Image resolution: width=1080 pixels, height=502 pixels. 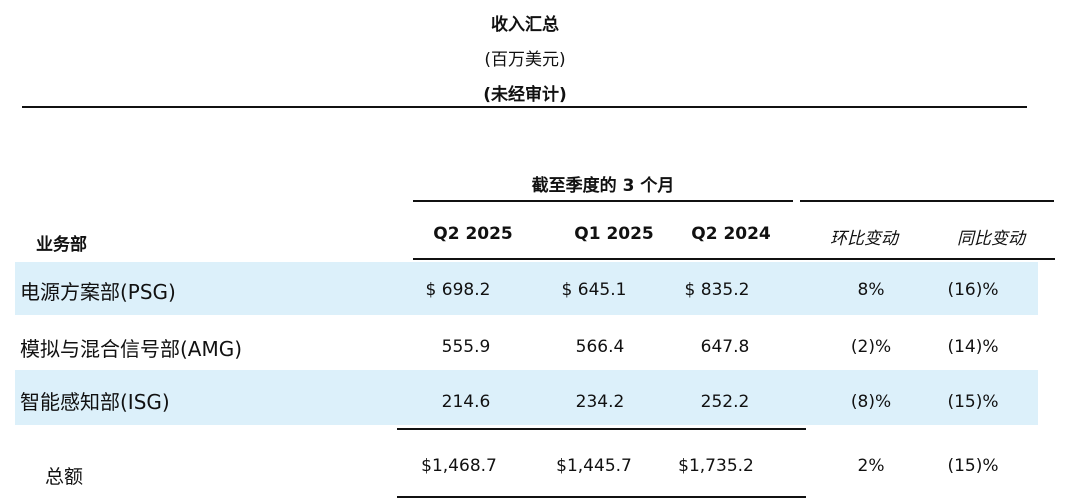 What do you see at coordinates (871, 402) in the screenshot?
I see `cell-isg-qoq: (8)%` at bounding box center [871, 402].